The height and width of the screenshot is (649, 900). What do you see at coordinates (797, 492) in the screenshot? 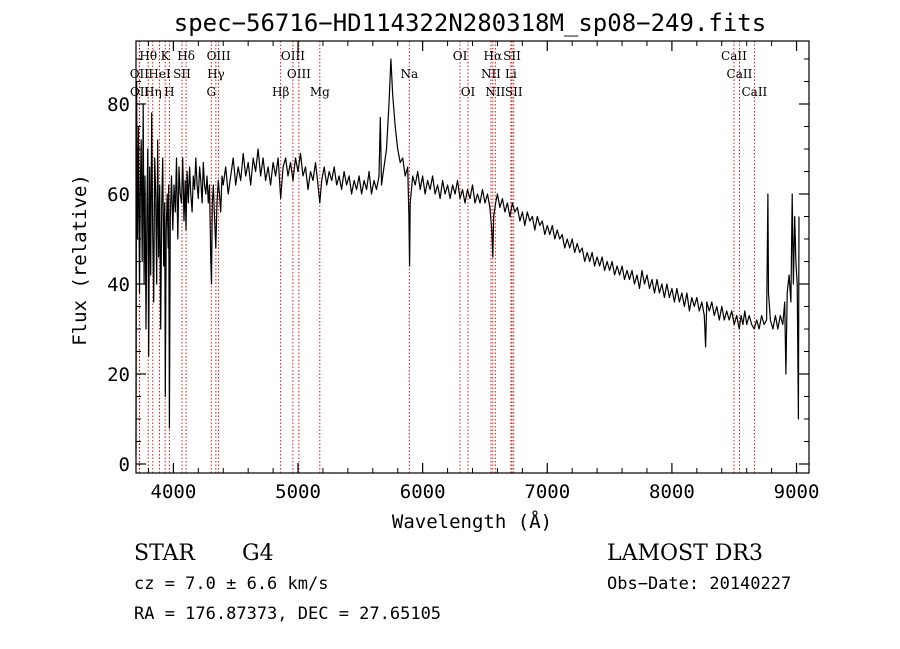
I see `x-tick-label-5: 9000` at bounding box center [797, 492].